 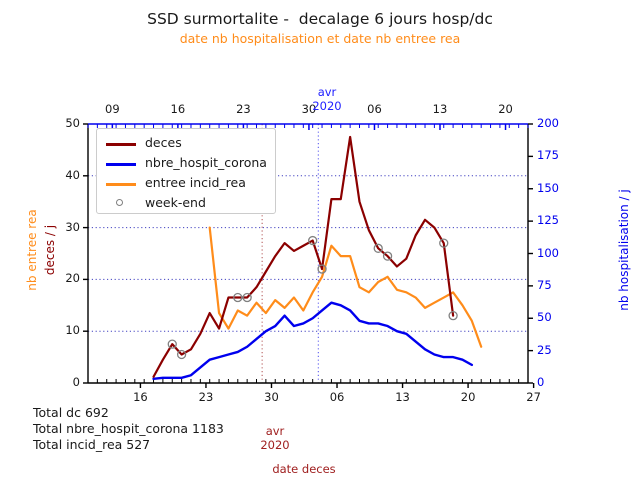 What do you see at coordinates (505, 109) in the screenshot?
I see `top-tick-label: 20` at bounding box center [505, 109].